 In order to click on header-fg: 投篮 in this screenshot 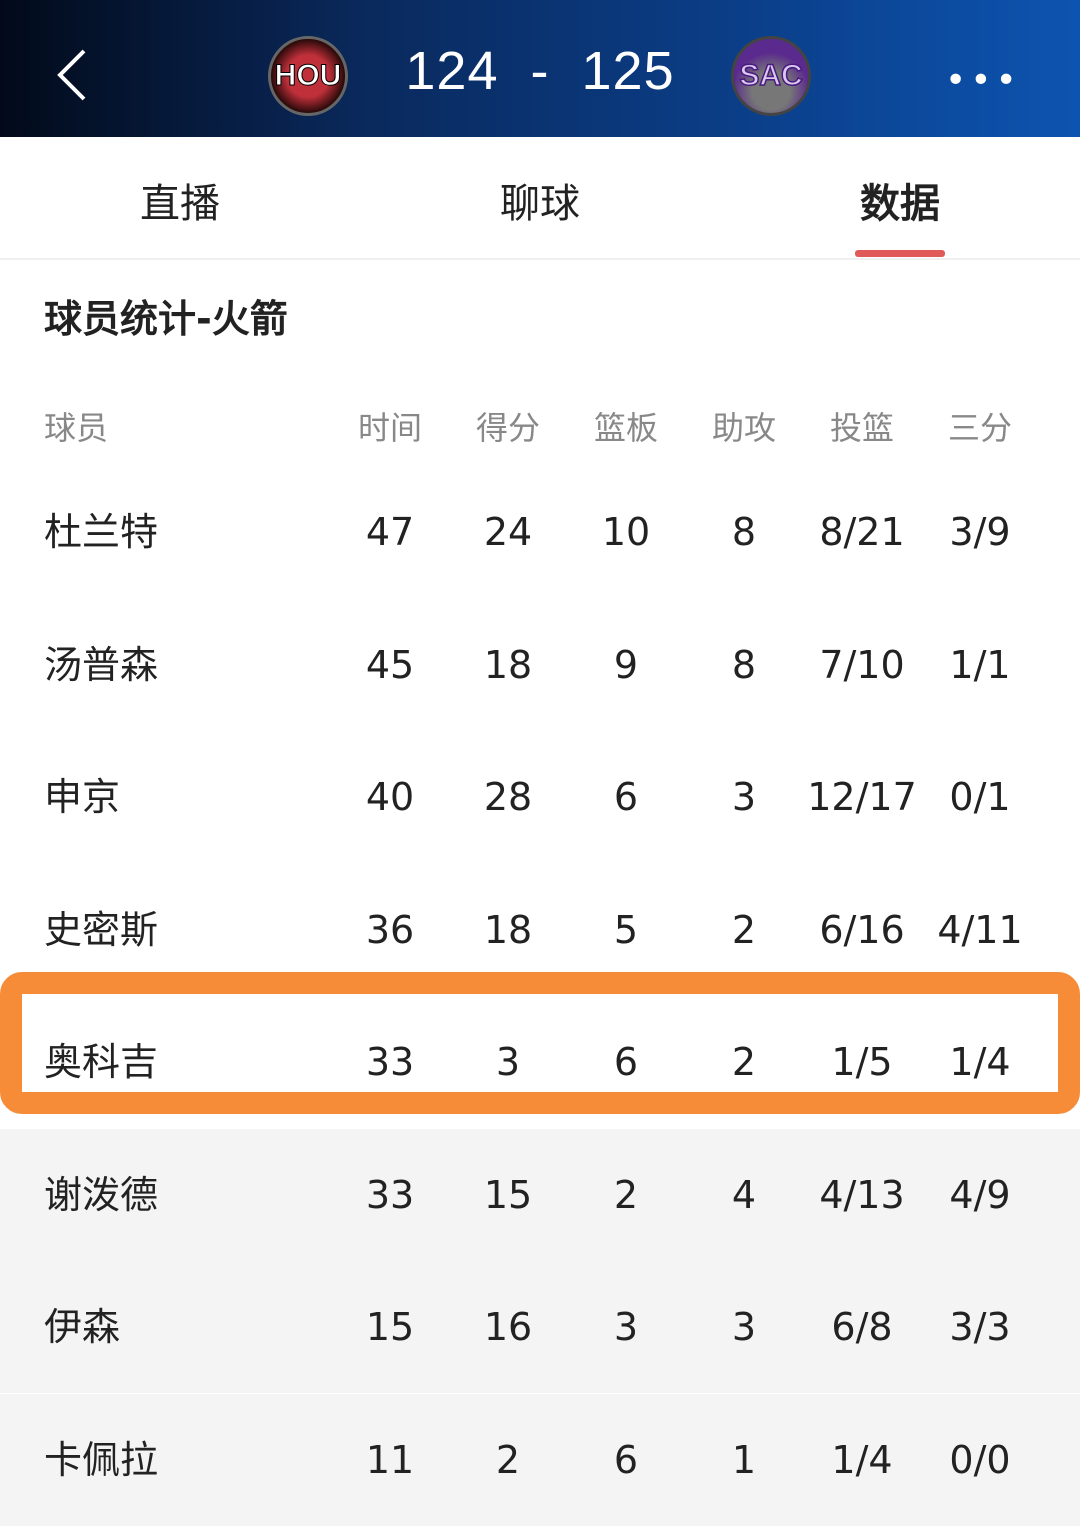, I will do `click(861, 428)`.